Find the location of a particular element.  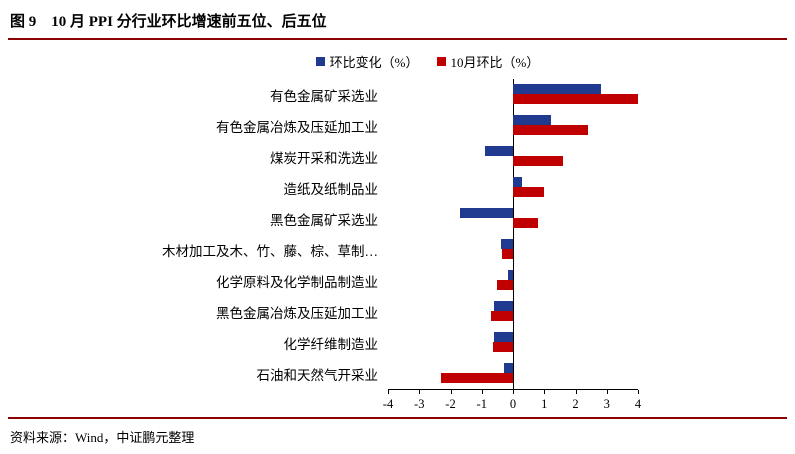

category-label: 有色金属冶炼及压延加工业 is located at coordinates (297, 127).